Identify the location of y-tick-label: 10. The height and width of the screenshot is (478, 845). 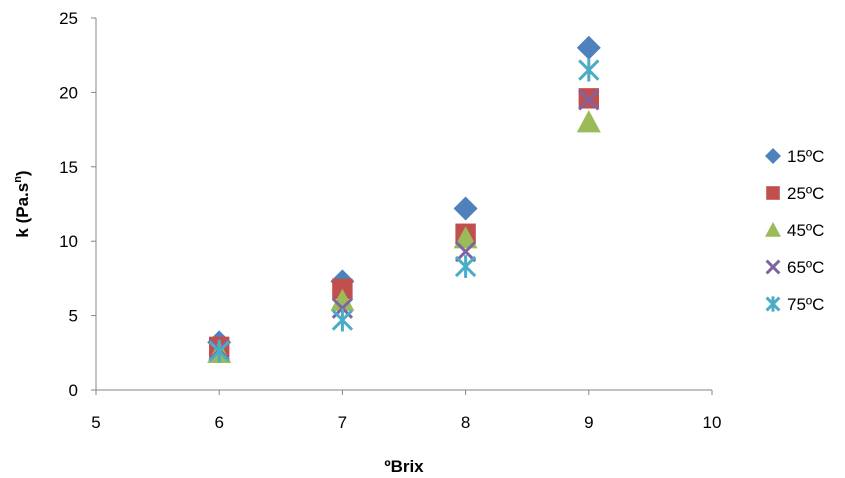
(68, 241).